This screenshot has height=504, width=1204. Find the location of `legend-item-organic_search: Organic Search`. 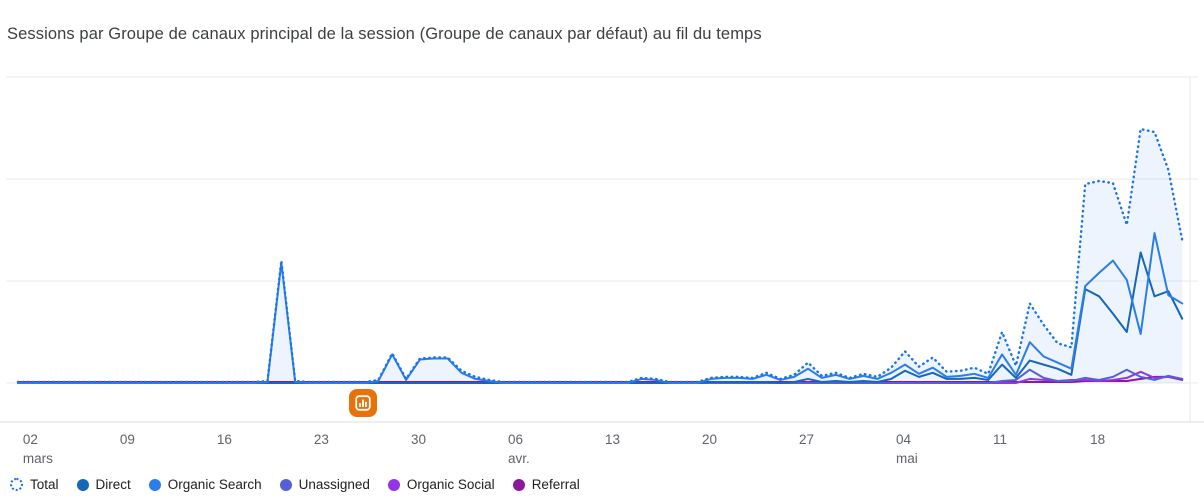

legend-item-organic_search: Organic Search is located at coordinates (205, 484).